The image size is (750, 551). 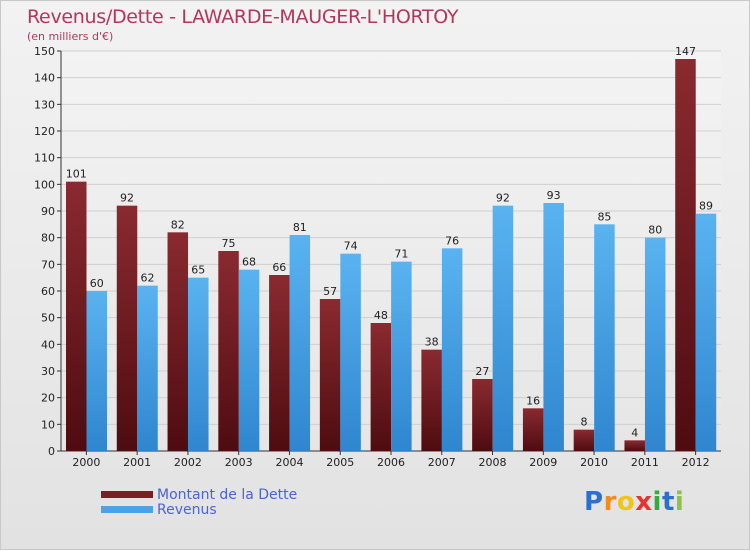 I want to click on data-label-revenue: 76, so click(x=452, y=240).